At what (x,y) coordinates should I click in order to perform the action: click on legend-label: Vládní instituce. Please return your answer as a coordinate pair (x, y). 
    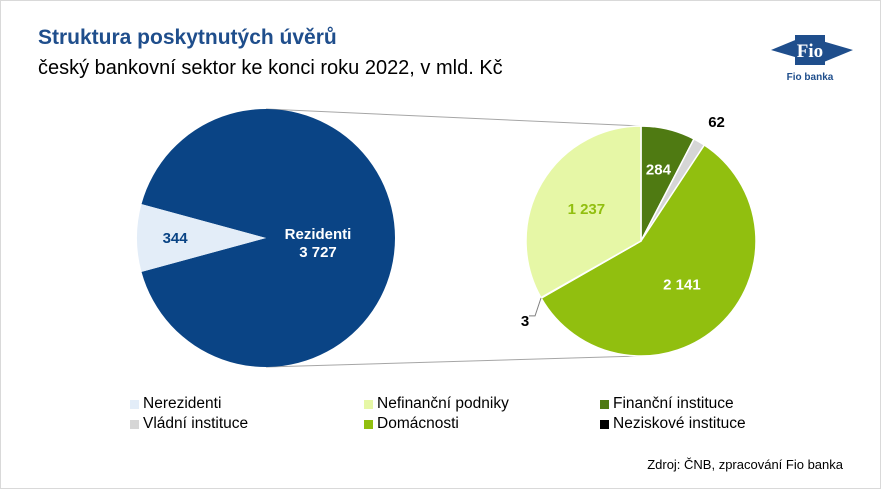
    Looking at the image, I should click on (196, 423).